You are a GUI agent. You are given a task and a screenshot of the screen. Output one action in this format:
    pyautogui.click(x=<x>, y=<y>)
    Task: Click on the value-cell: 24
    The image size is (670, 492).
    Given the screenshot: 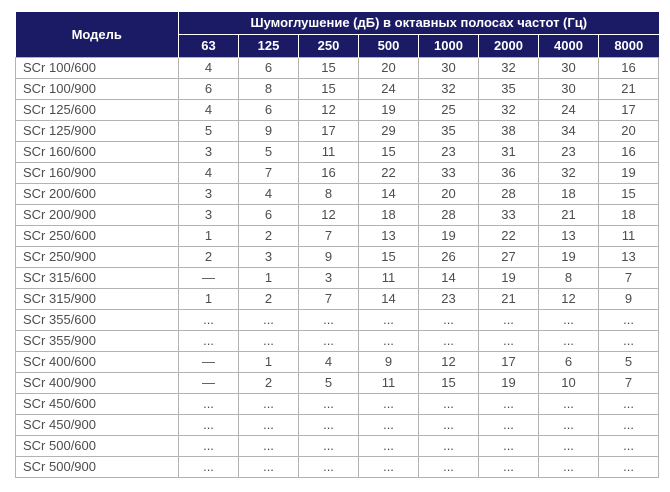 What is the action you would take?
    pyautogui.click(x=388, y=88)
    